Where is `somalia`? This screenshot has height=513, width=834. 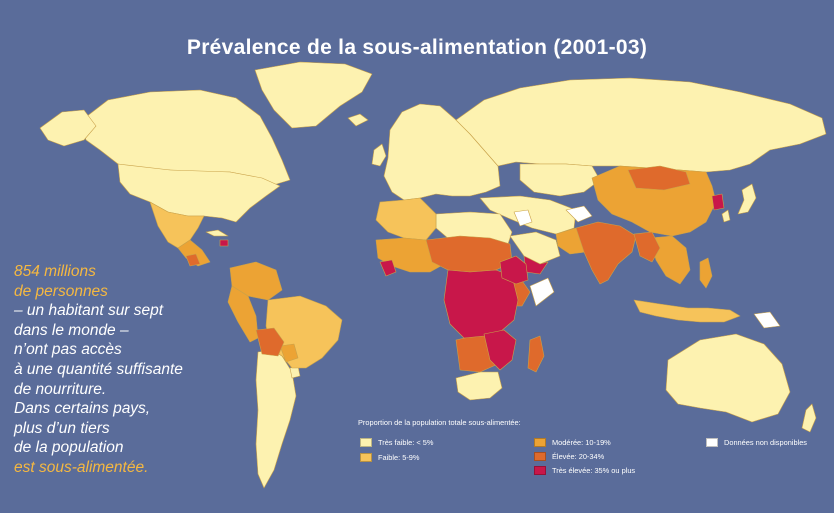
somalia is located at coordinates (542, 292).